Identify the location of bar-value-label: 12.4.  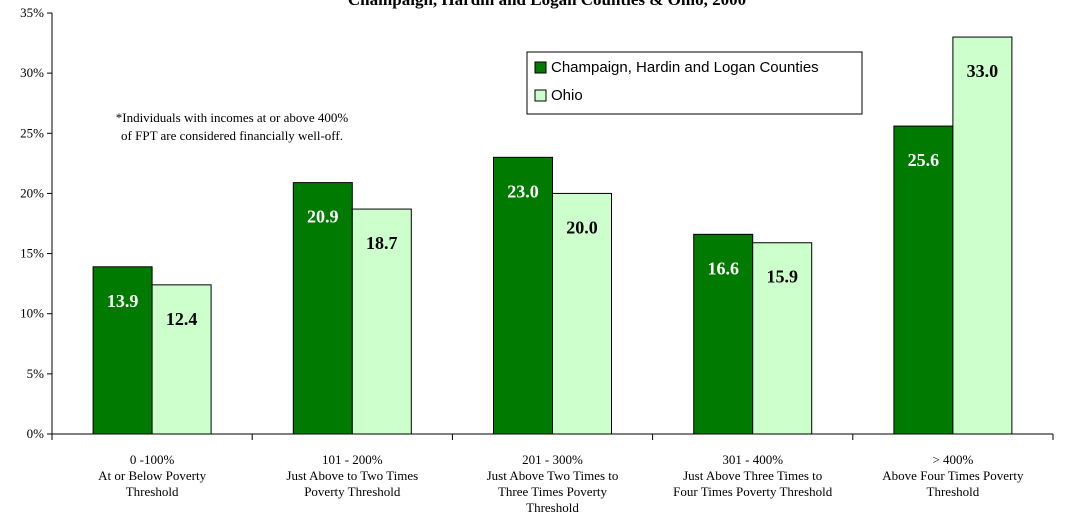
(182, 319).